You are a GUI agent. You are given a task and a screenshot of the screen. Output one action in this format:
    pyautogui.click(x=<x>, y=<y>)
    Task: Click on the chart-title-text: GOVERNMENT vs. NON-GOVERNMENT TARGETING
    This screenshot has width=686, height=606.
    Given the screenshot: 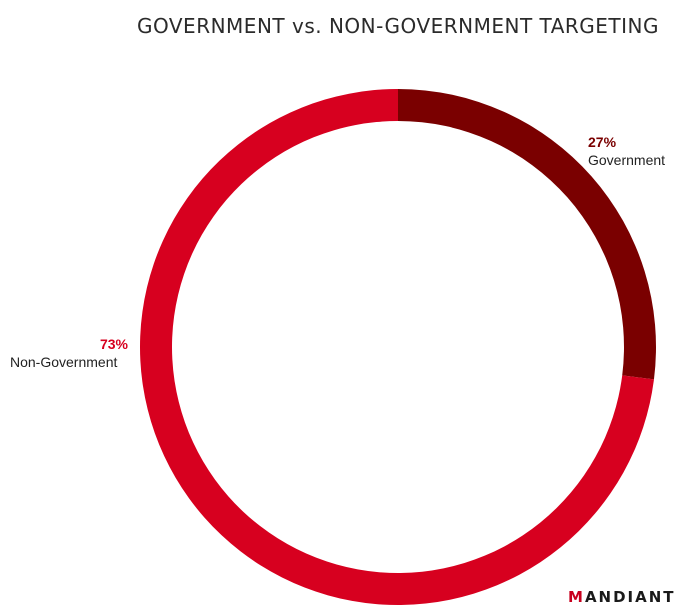 What is the action you would take?
    pyautogui.click(x=398, y=26)
    